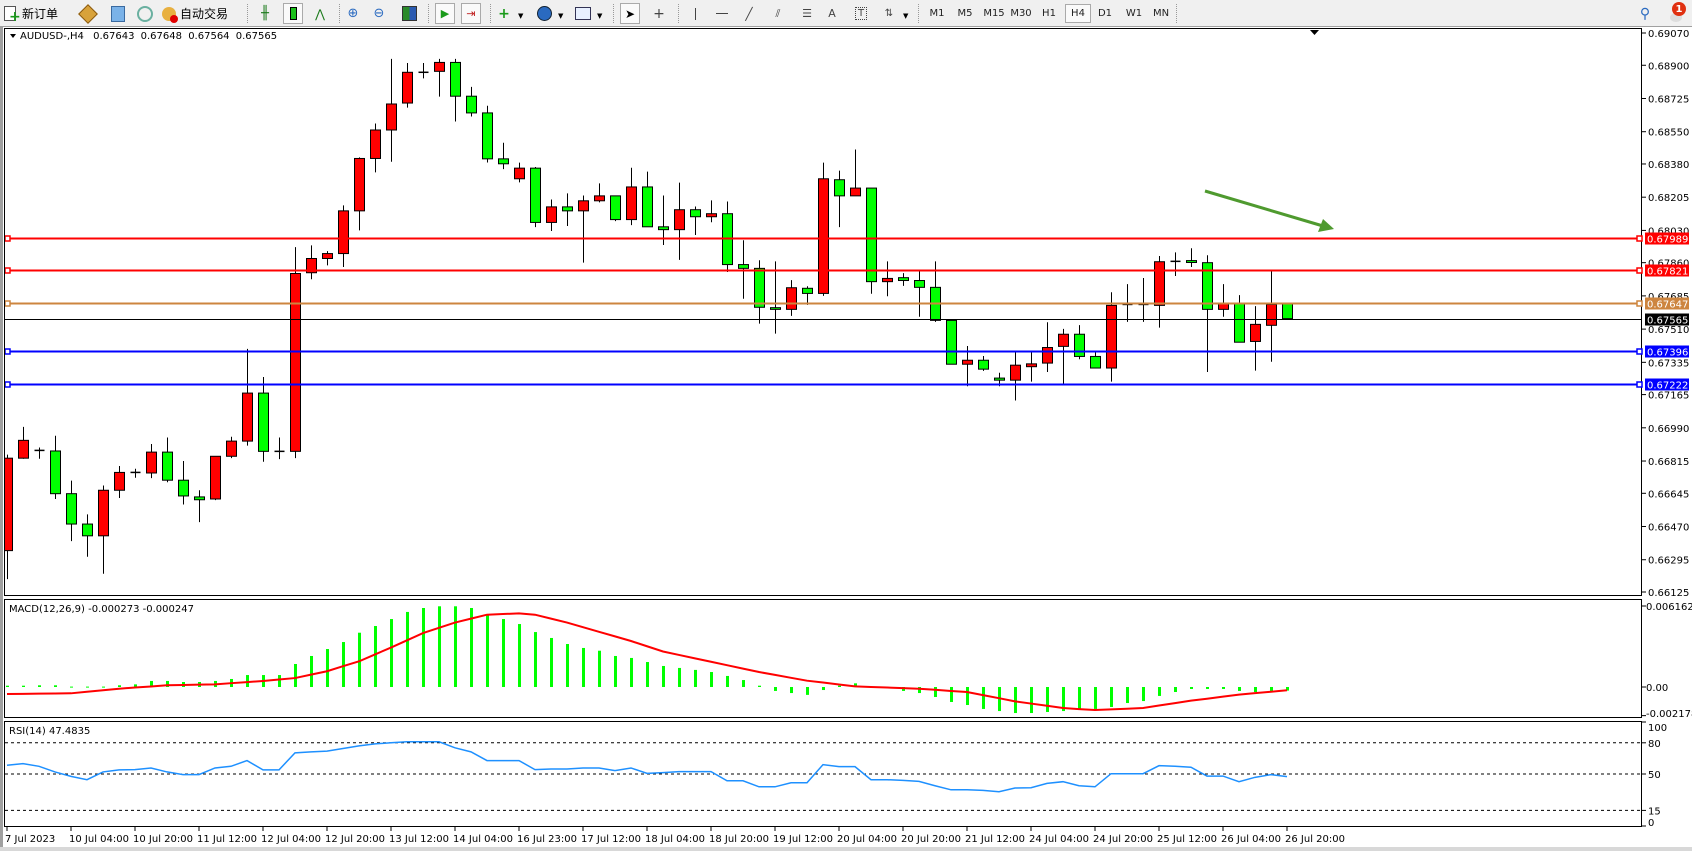 This screenshot has height=851, width=1692. What do you see at coordinates (1134, 13) in the screenshot?
I see `timeframe-w1: W1` at bounding box center [1134, 13].